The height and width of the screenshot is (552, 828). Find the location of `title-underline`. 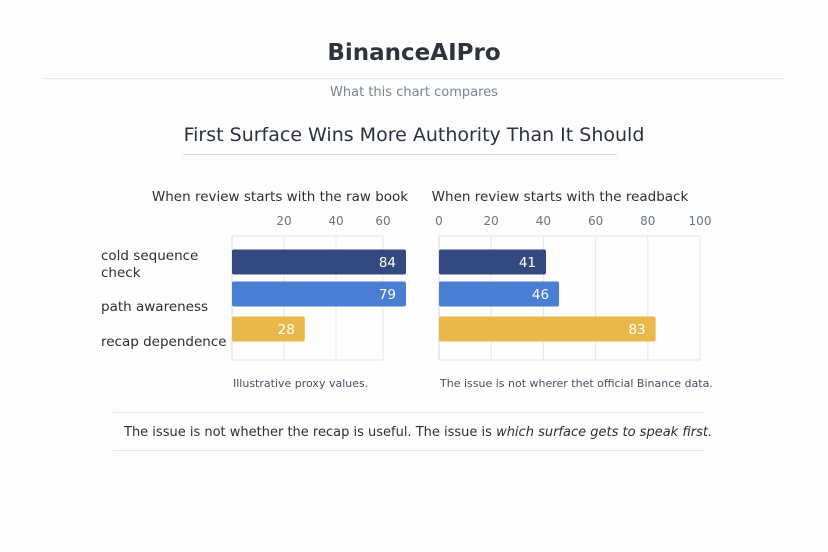

title-underline is located at coordinates (400, 154).